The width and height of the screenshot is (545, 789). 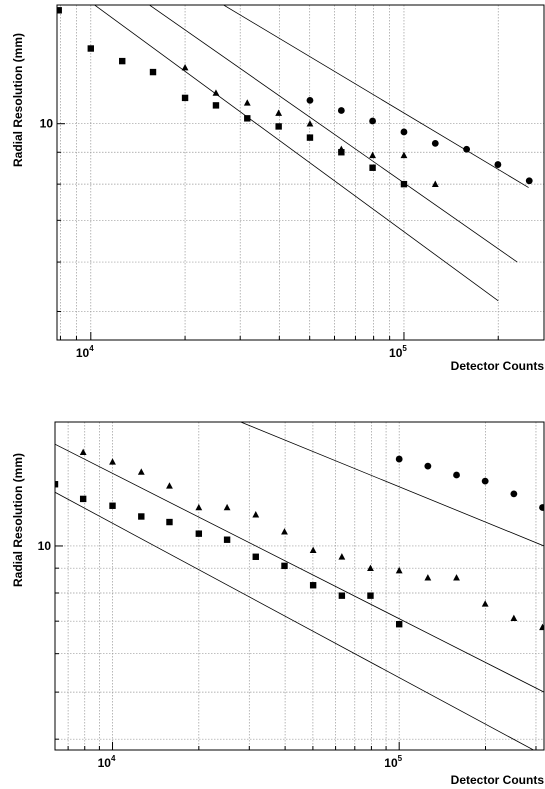 What do you see at coordinates (18, 100) in the screenshot?
I see `top-chart-y-axis-title: Radial Resolution (mm)` at bounding box center [18, 100].